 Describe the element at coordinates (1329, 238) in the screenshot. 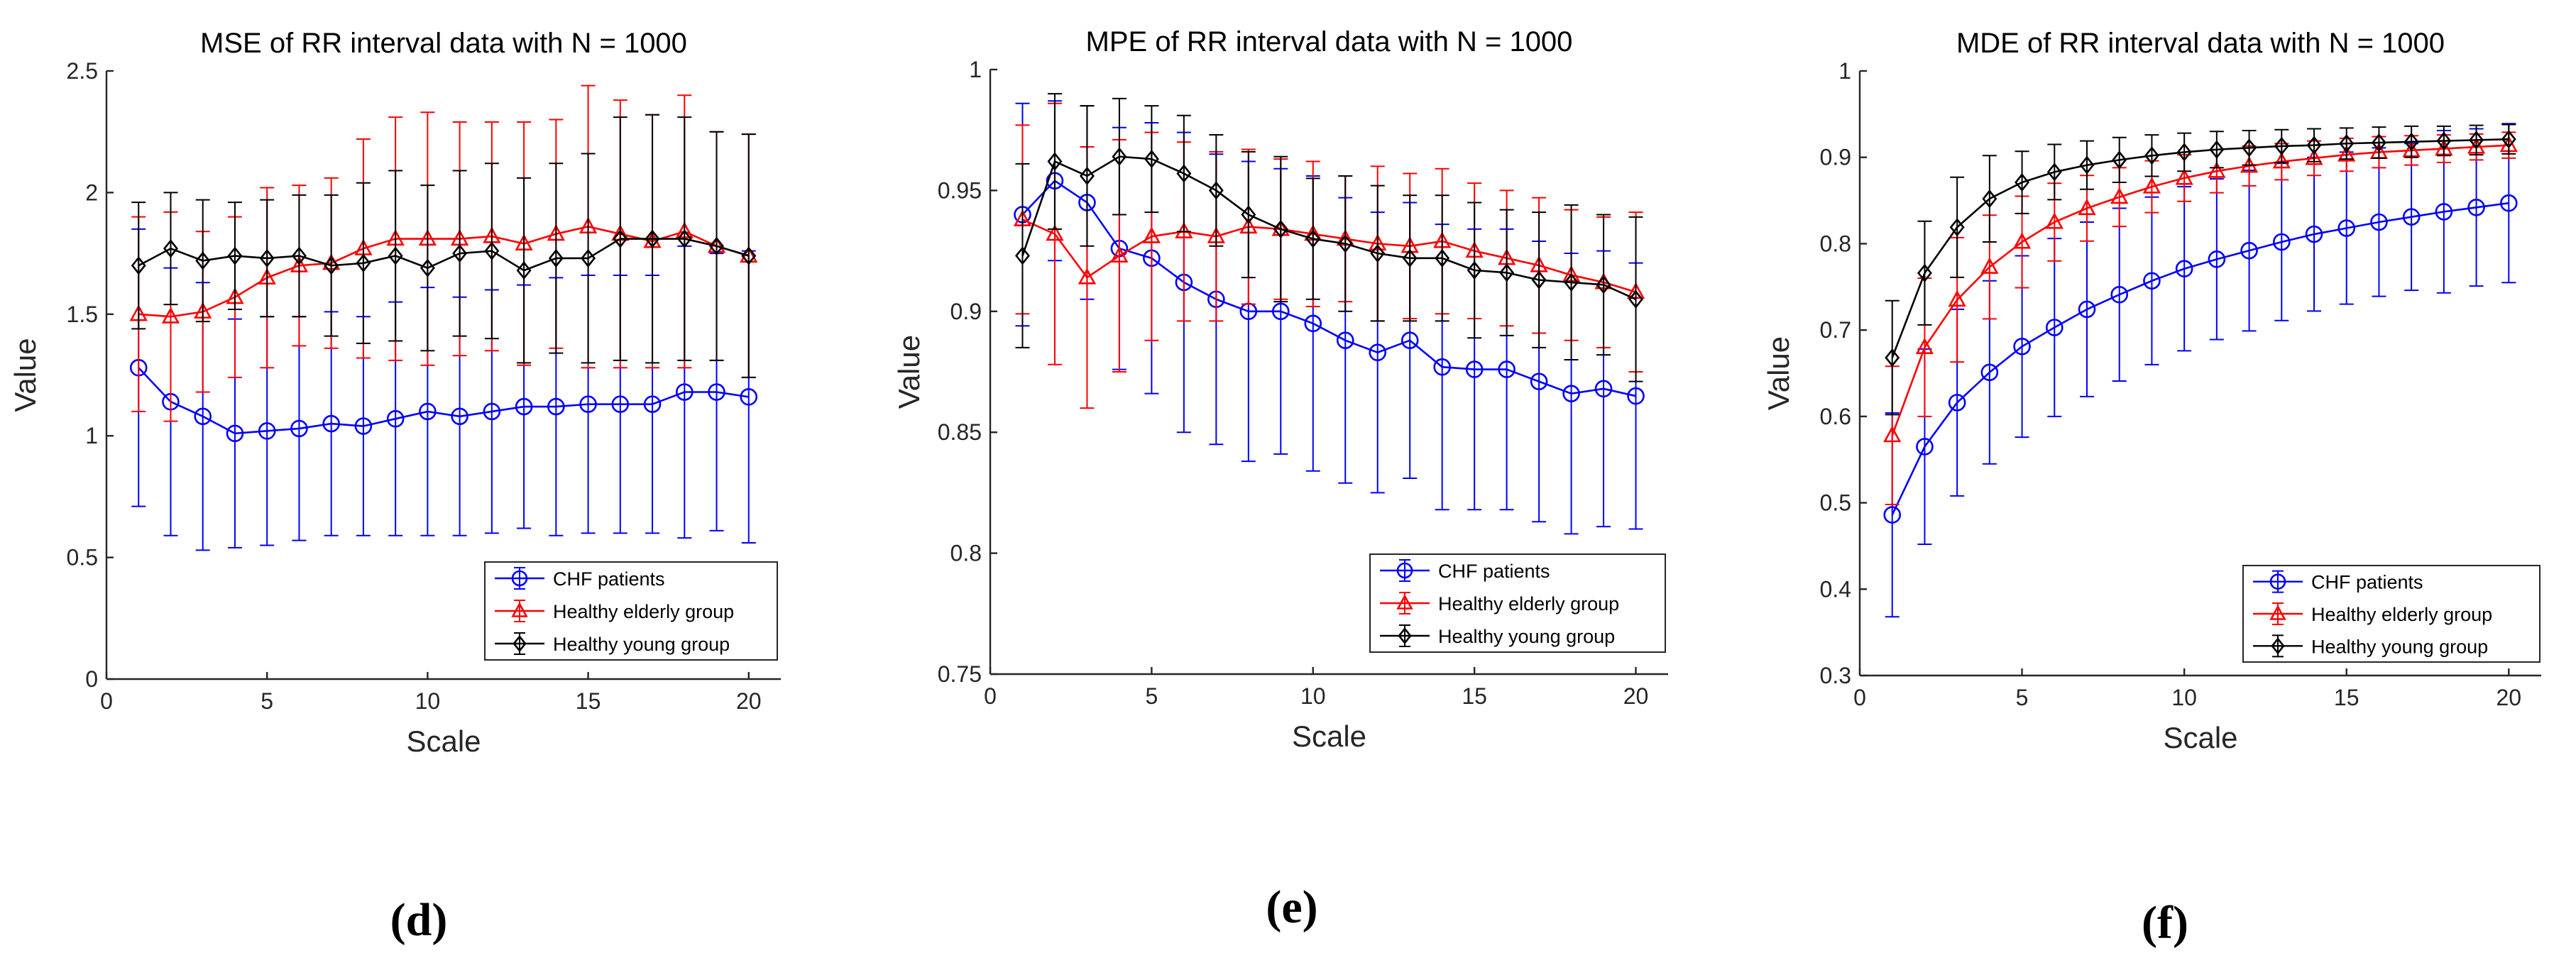

I see `series-healthy-young-group` at that location.